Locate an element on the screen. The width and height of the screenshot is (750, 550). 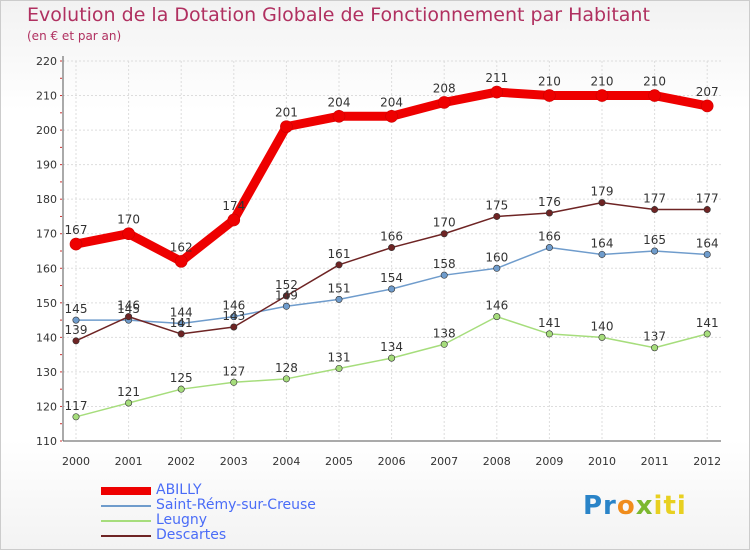
data-label-abilly: 167 is located at coordinates (76, 230).